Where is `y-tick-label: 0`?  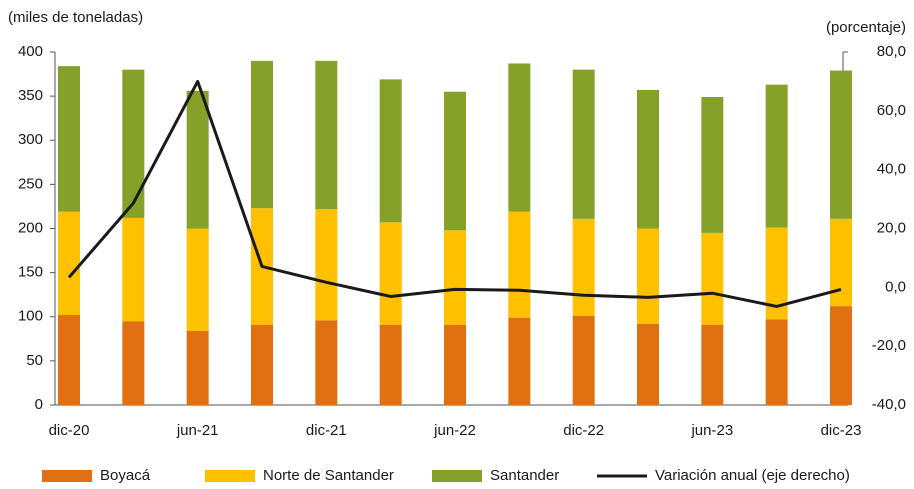
y-tick-label: 0 is located at coordinates (39, 404).